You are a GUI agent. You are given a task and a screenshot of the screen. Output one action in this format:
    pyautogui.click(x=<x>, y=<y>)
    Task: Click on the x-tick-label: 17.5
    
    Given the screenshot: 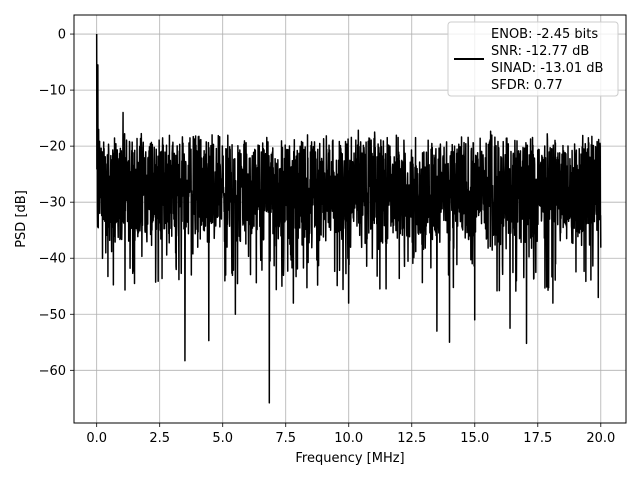 What is the action you would take?
    pyautogui.click(x=537, y=438)
    